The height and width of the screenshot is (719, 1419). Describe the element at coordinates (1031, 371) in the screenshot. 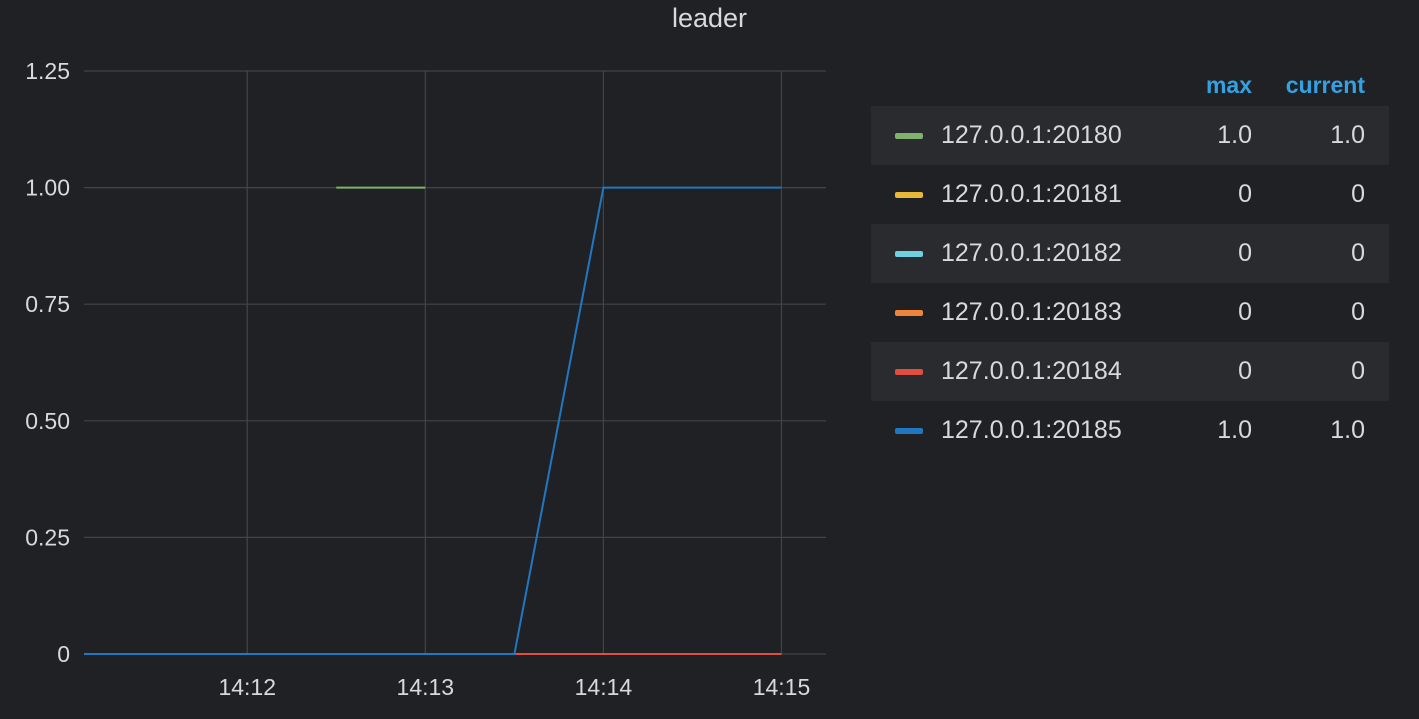

I see `legend-series-name: 127.0.0.1:20184` at that location.